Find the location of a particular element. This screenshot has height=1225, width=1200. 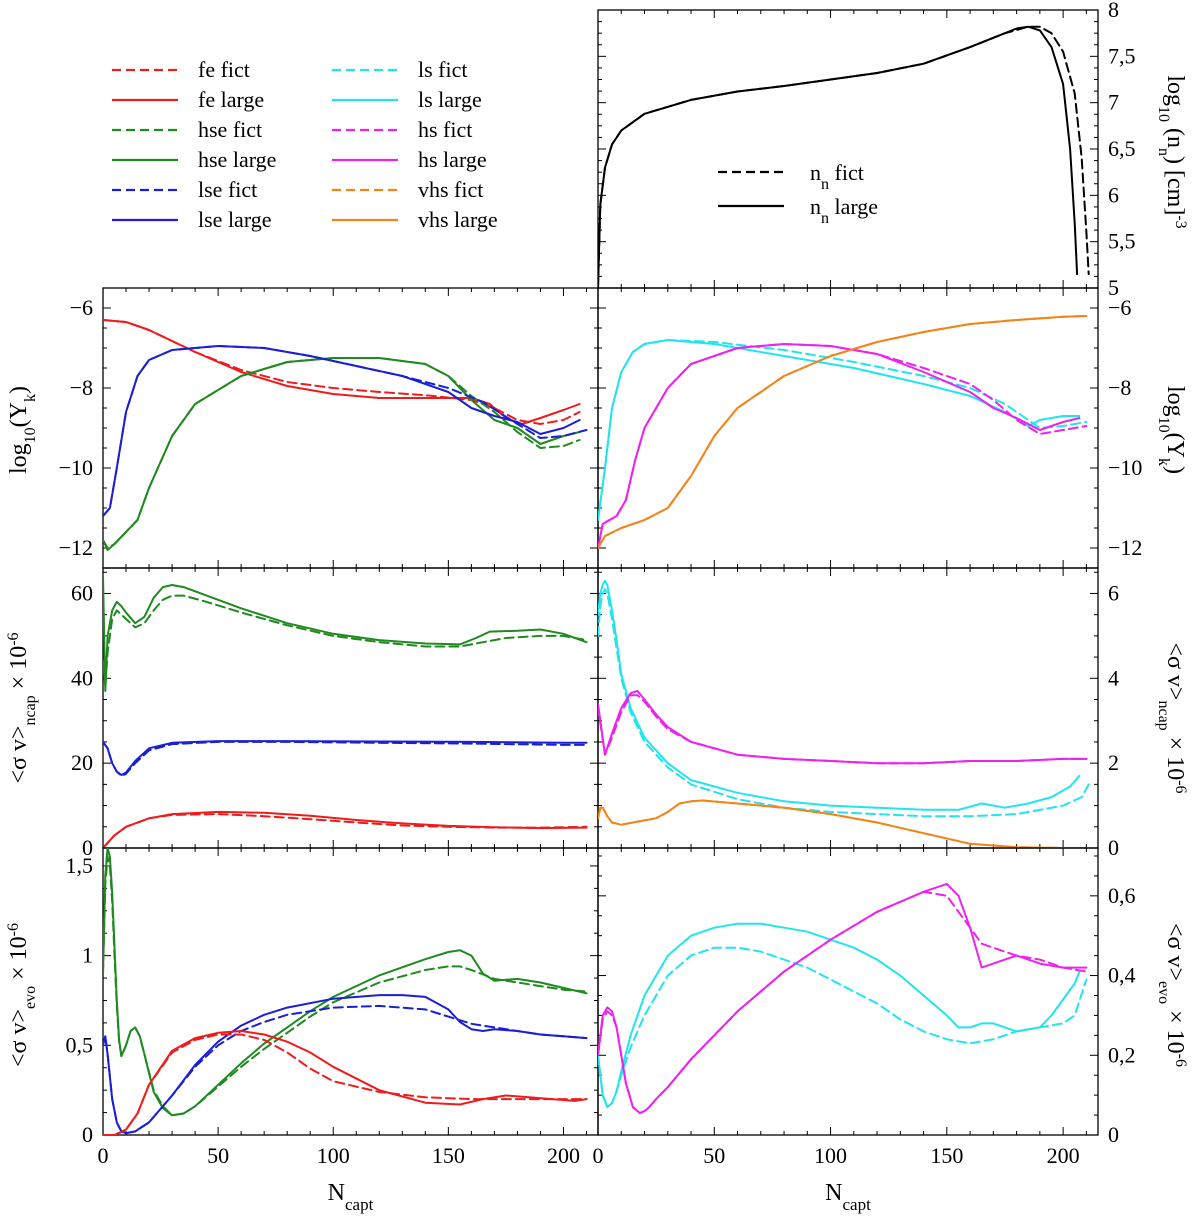

y-tick-label: 8 is located at coordinates (1113, 11).